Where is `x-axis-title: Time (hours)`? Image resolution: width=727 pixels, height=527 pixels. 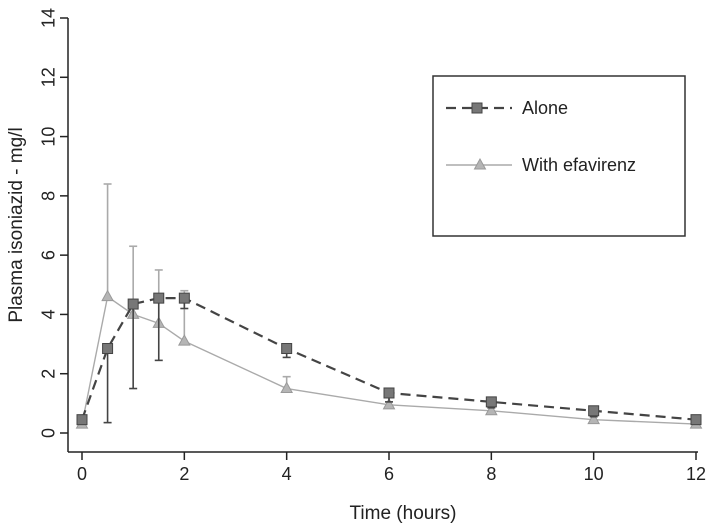
x-axis-title: Time (hours) is located at coordinates (403, 513).